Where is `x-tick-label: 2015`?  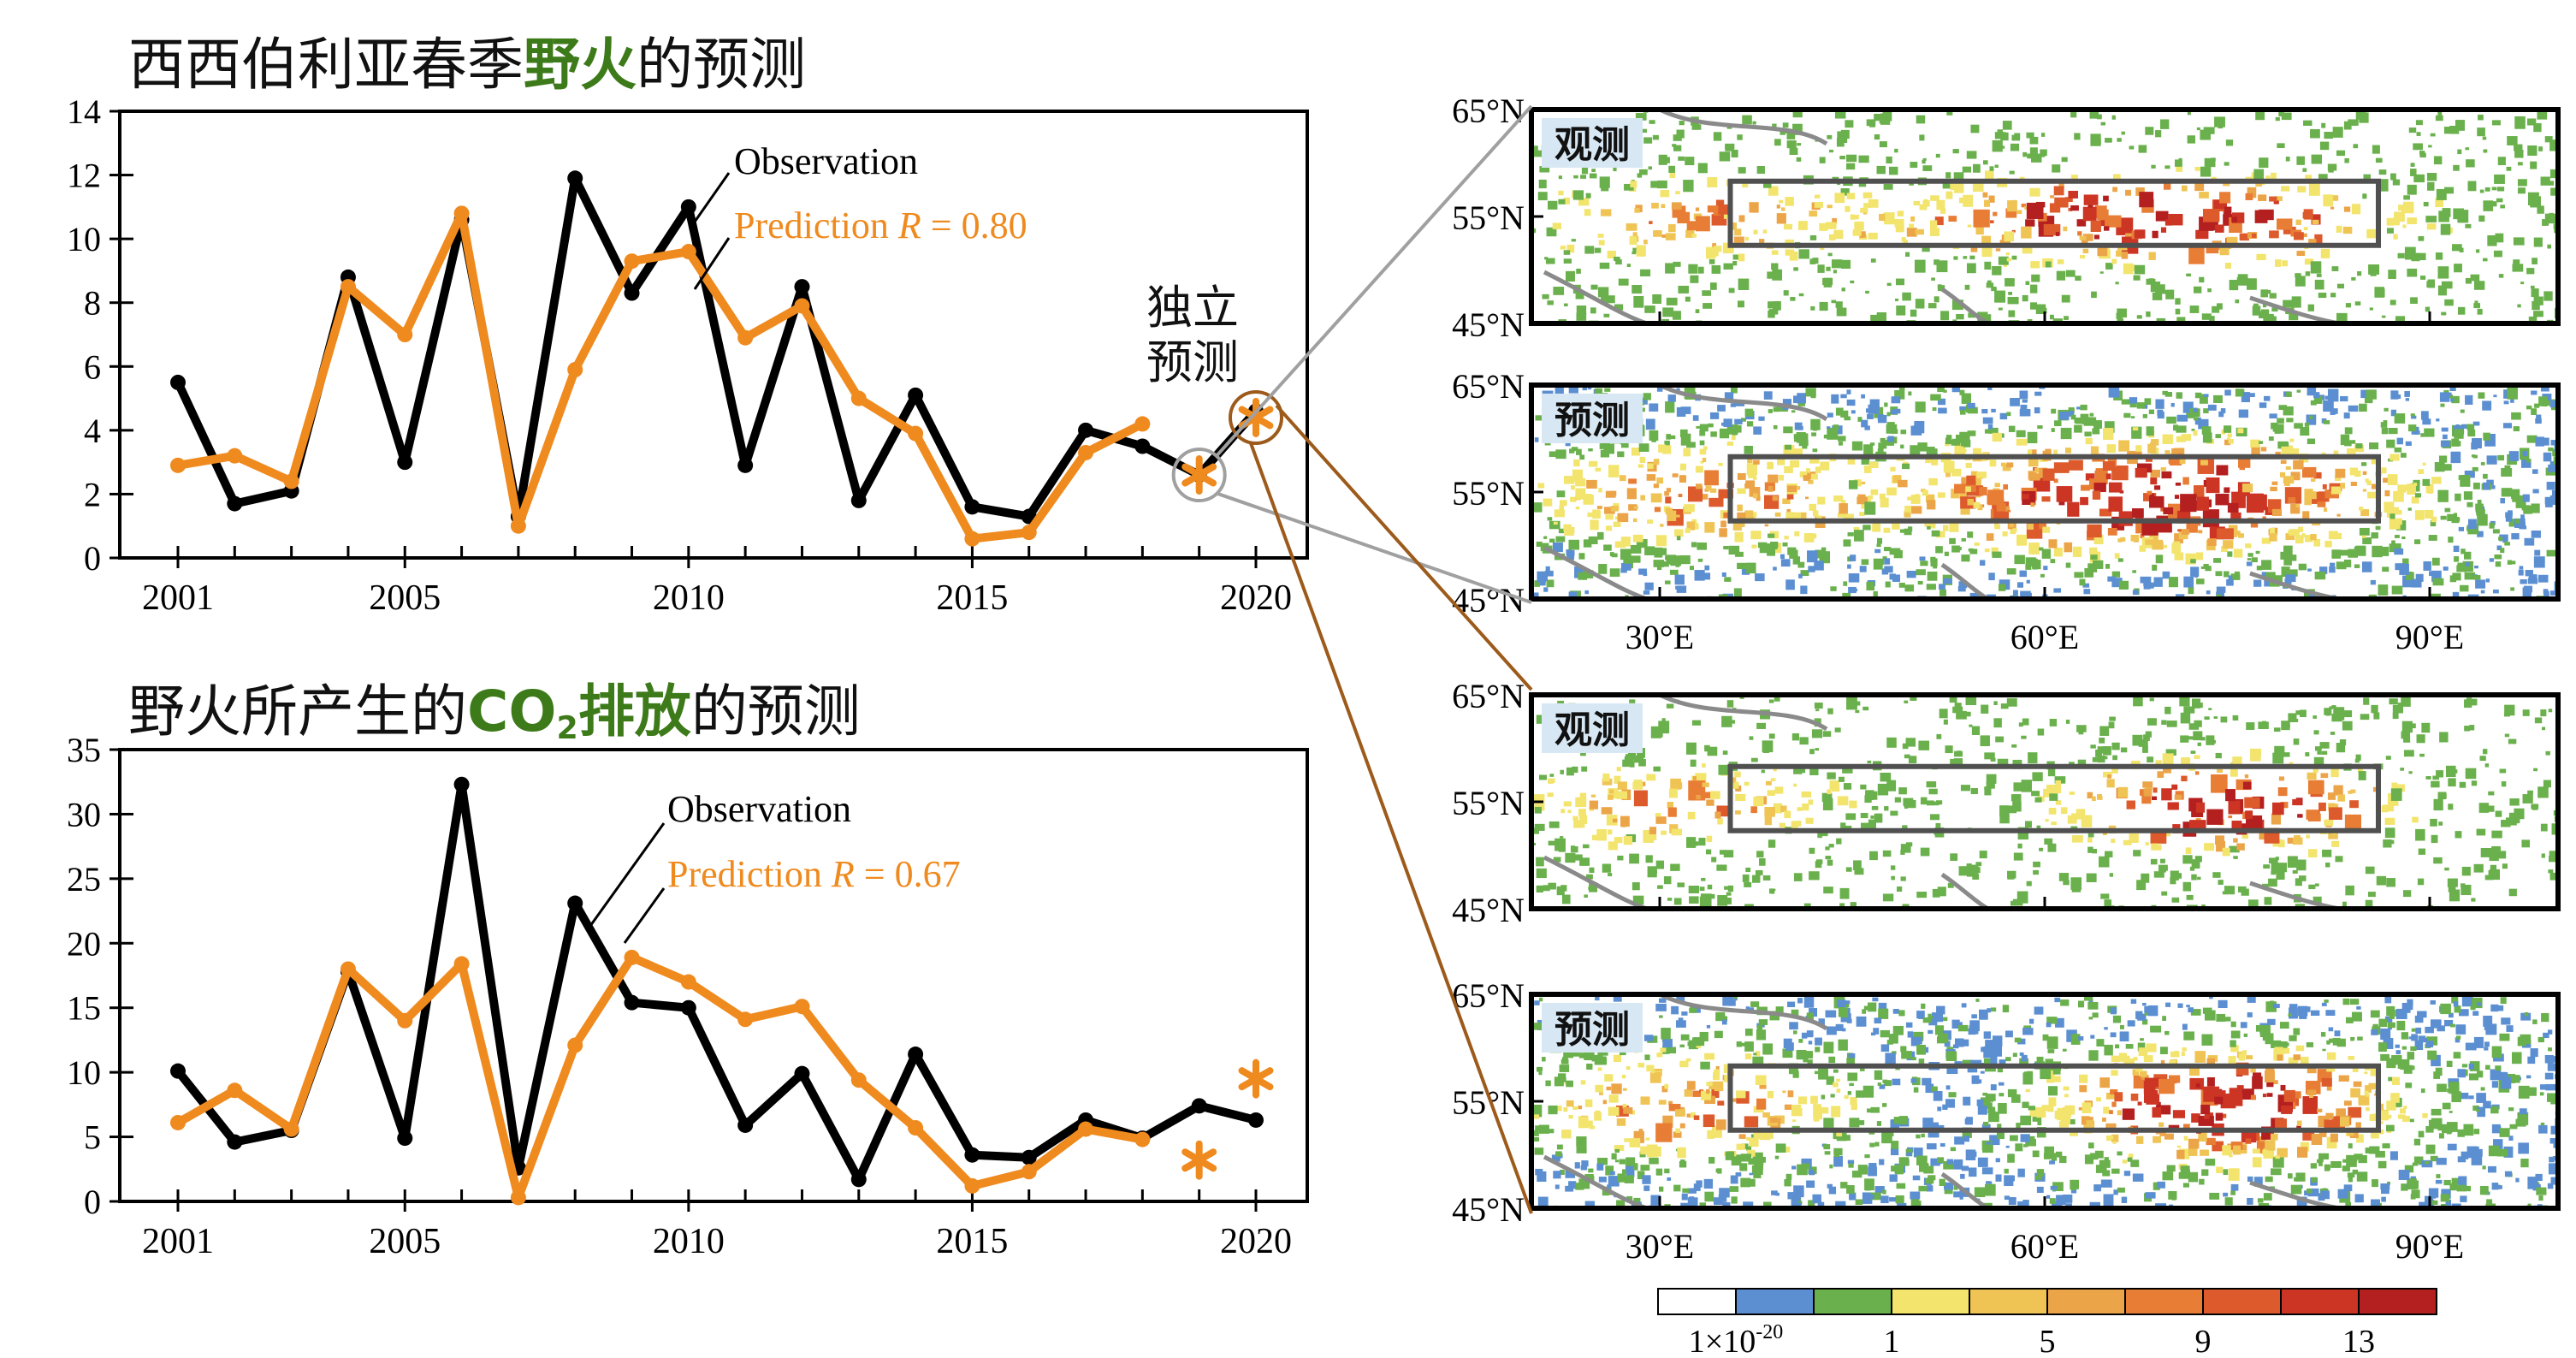 x-tick-label: 2015 is located at coordinates (972, 598).